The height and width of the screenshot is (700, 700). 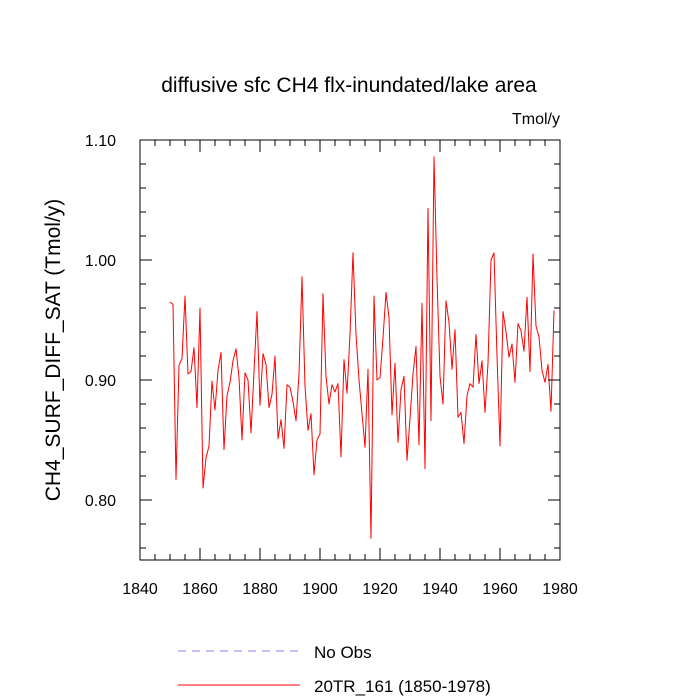 What do you see at coordinates (140, 589) in the screenshot?
I see `x-tick-label: 1840` at bounding box center [140, 589].